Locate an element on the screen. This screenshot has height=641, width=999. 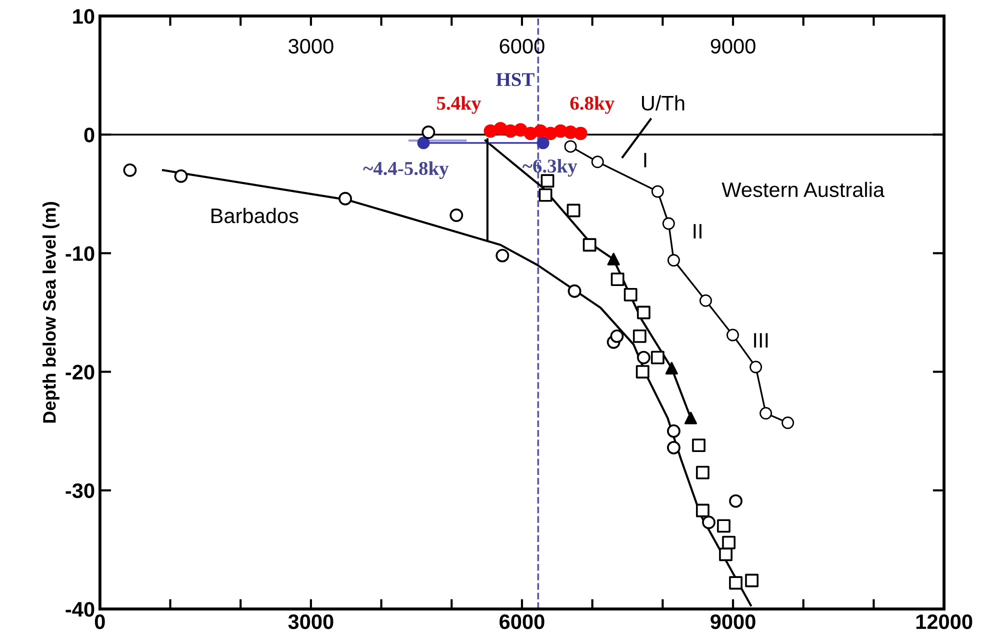
annotation: II is located at coordinates (698, 231).